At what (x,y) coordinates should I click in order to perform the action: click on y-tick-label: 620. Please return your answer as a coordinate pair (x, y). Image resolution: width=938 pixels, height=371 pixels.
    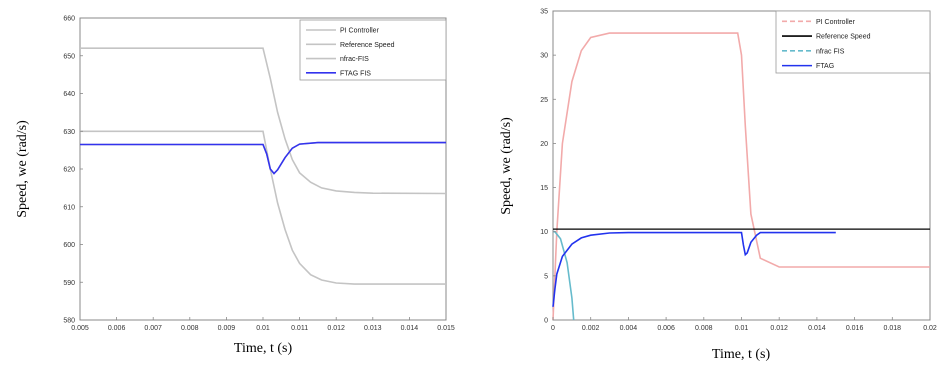
    Looking at the image, I should click on (69, 170).